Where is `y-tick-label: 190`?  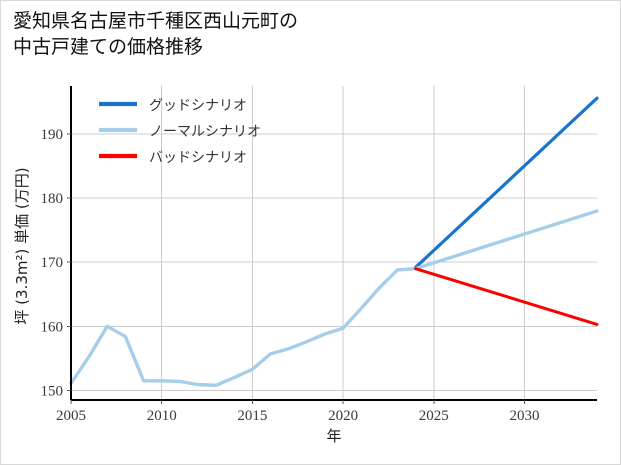 y-tick-label: 190 is located at coordinates (52, 135).